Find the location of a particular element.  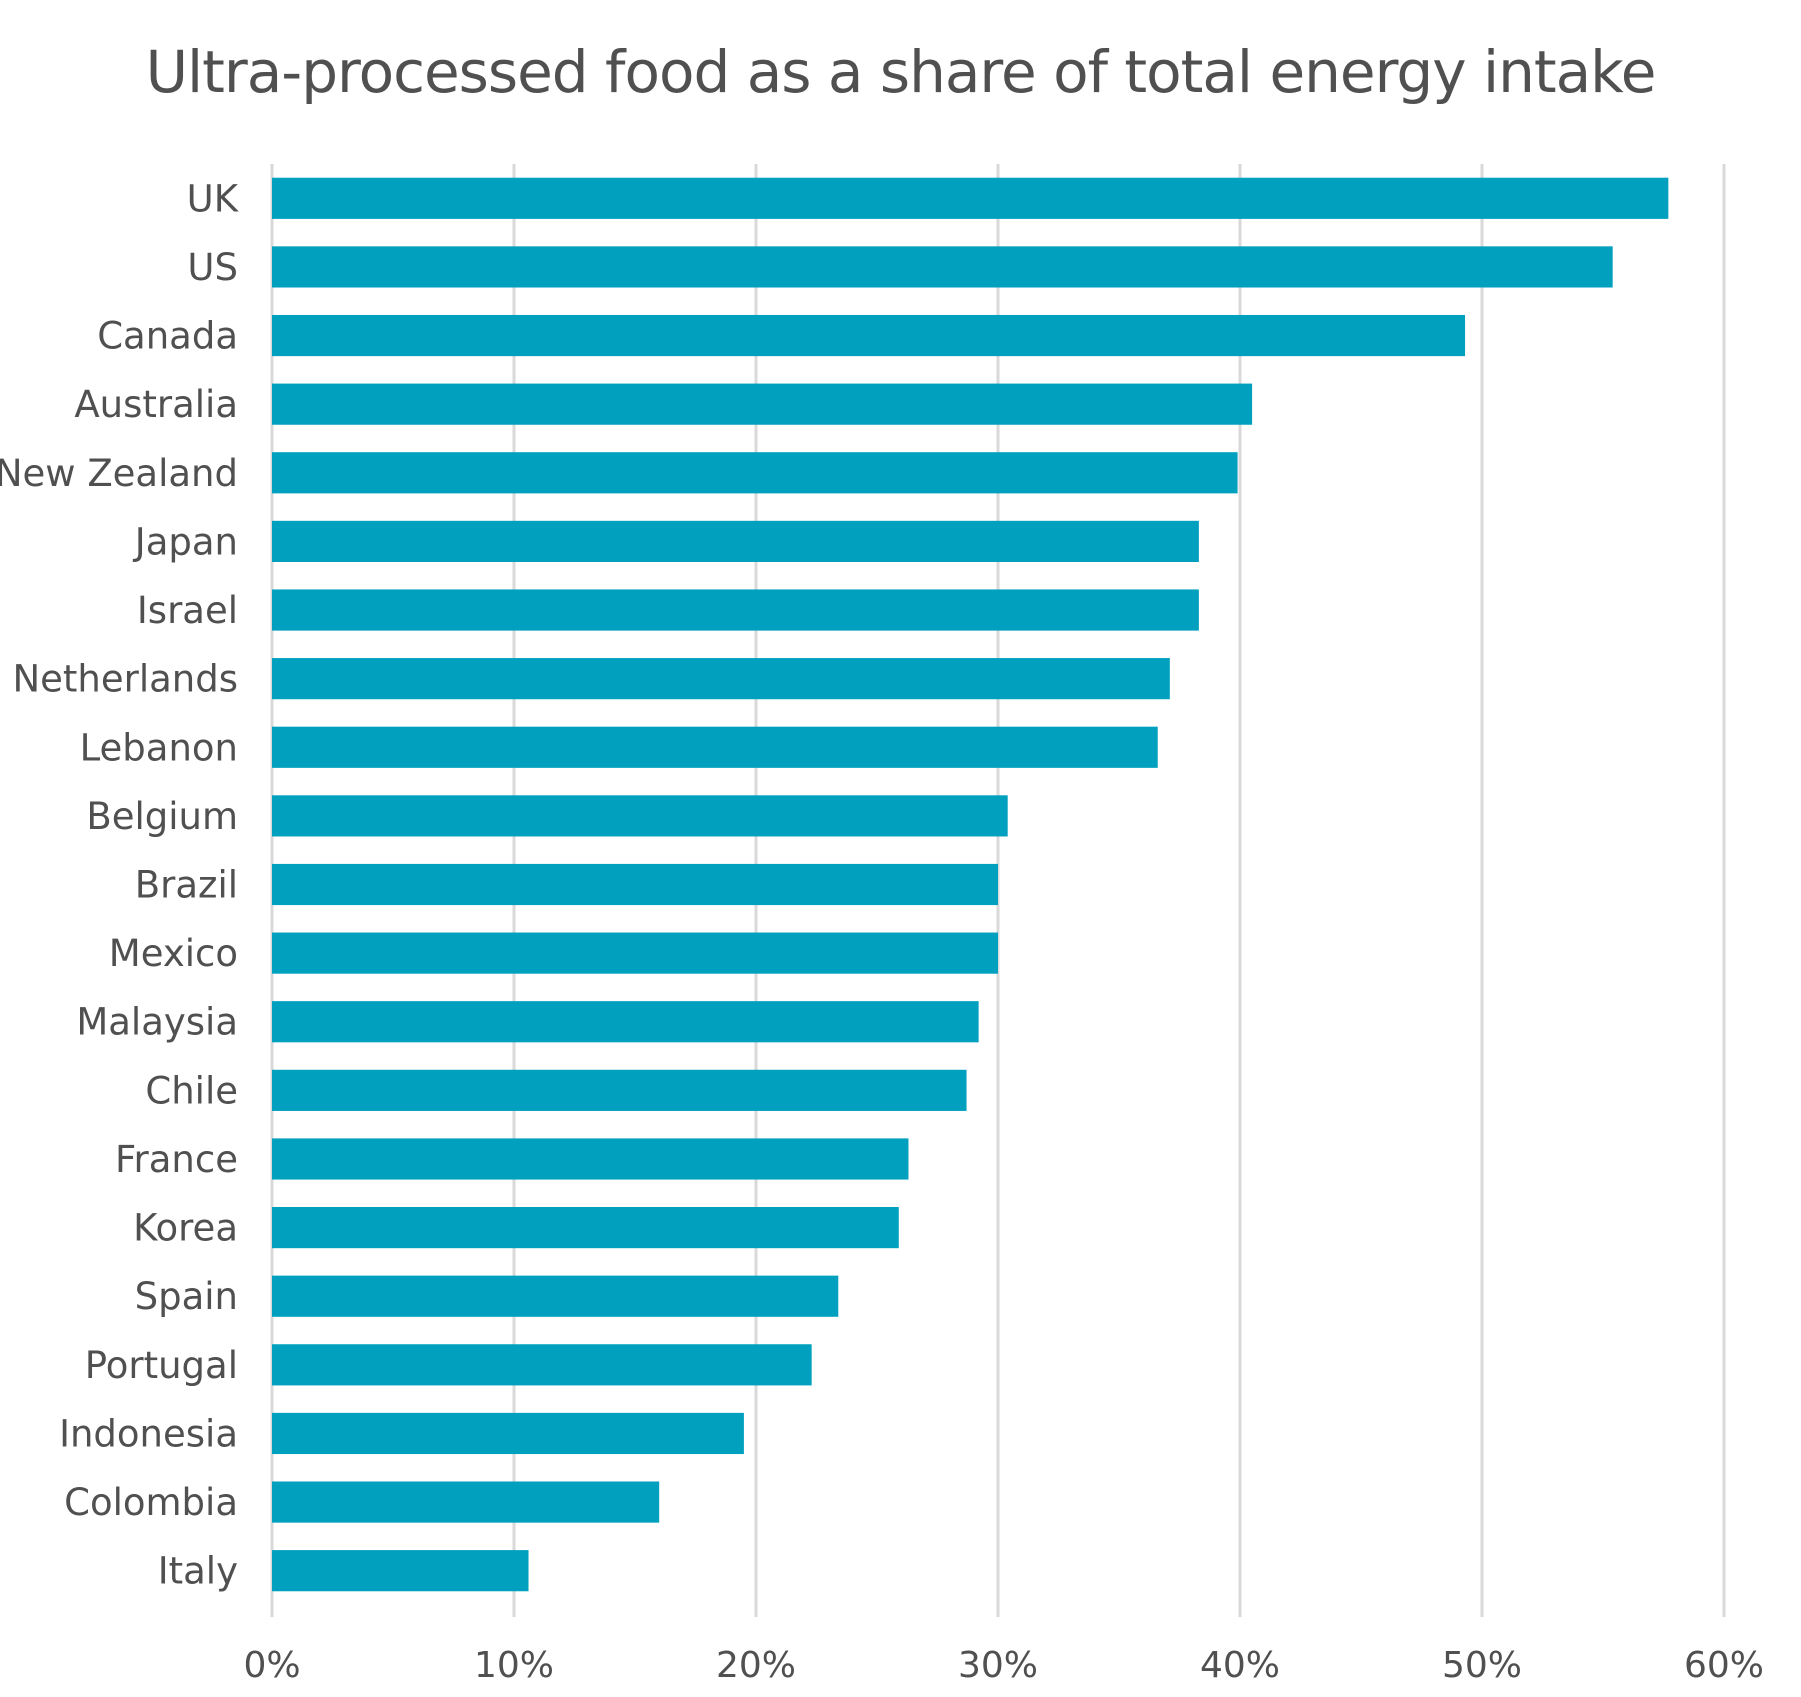

category-label: Portugal is located at coordinates (161, 1365).